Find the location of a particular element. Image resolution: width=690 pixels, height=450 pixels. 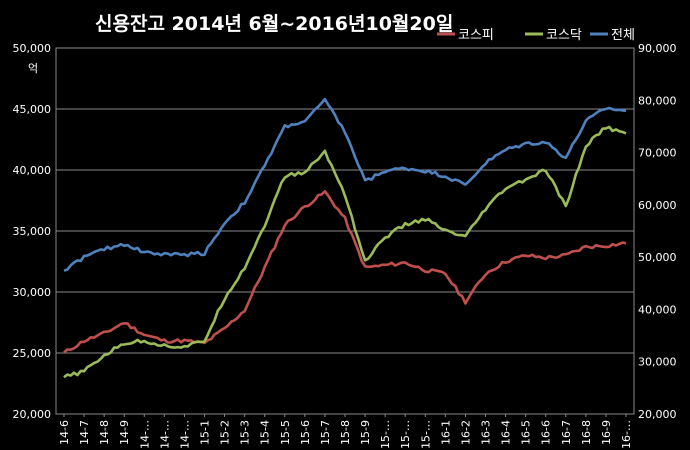

left-tick-label: 35,000 is located at coordinates (32, 231).